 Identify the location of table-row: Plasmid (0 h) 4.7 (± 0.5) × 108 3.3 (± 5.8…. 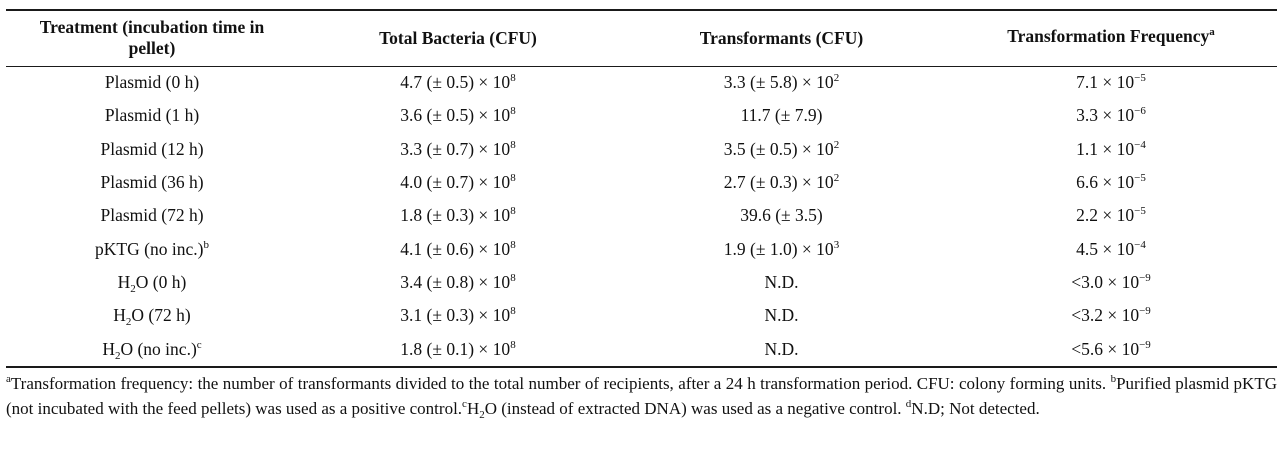
(641, 82).